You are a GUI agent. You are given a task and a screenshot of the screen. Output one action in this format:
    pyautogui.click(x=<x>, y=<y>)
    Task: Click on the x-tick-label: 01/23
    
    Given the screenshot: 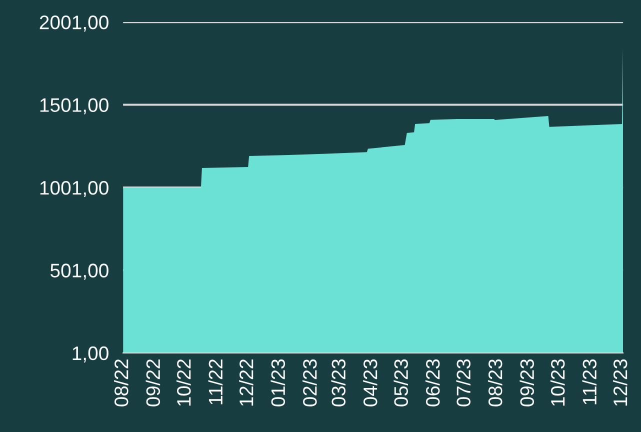 What is the action you would take?
    pyautogui.click(x=278, y=382)
    